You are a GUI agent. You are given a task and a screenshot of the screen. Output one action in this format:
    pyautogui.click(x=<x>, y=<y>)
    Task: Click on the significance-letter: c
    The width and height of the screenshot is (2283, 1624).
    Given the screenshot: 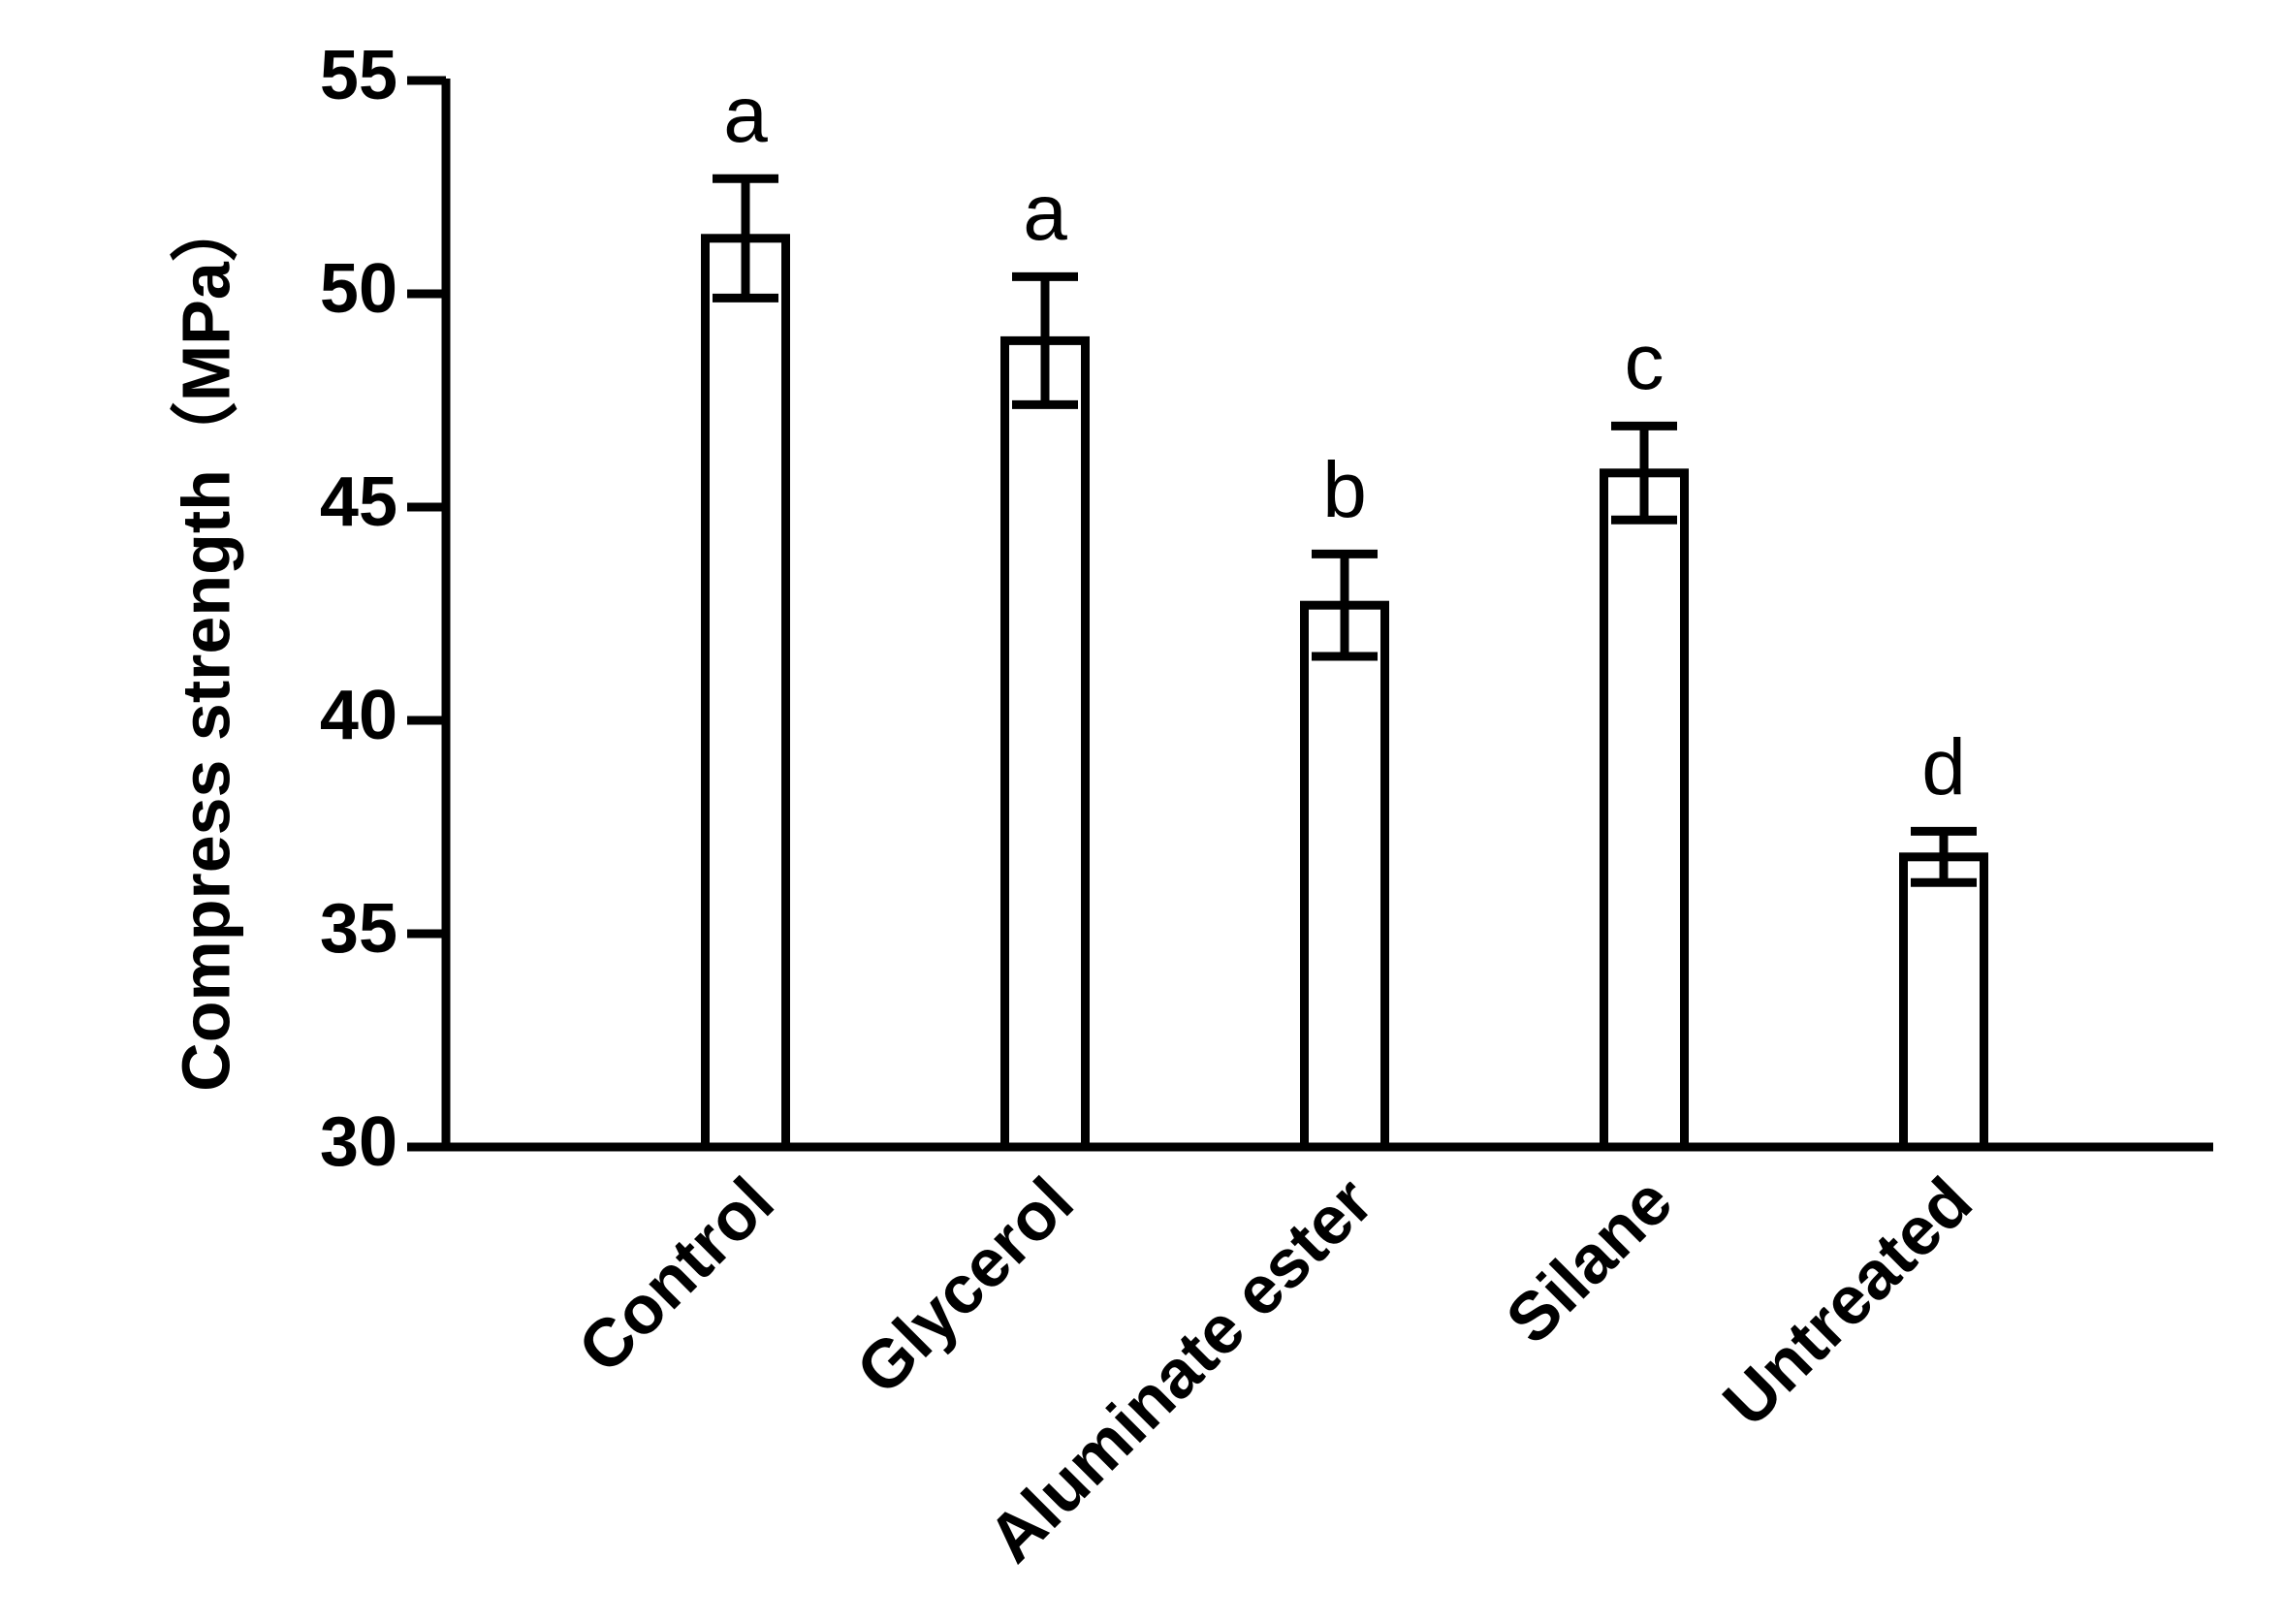 What is the action you would take?
    pyautogui.click(x=1645, y=362)
    